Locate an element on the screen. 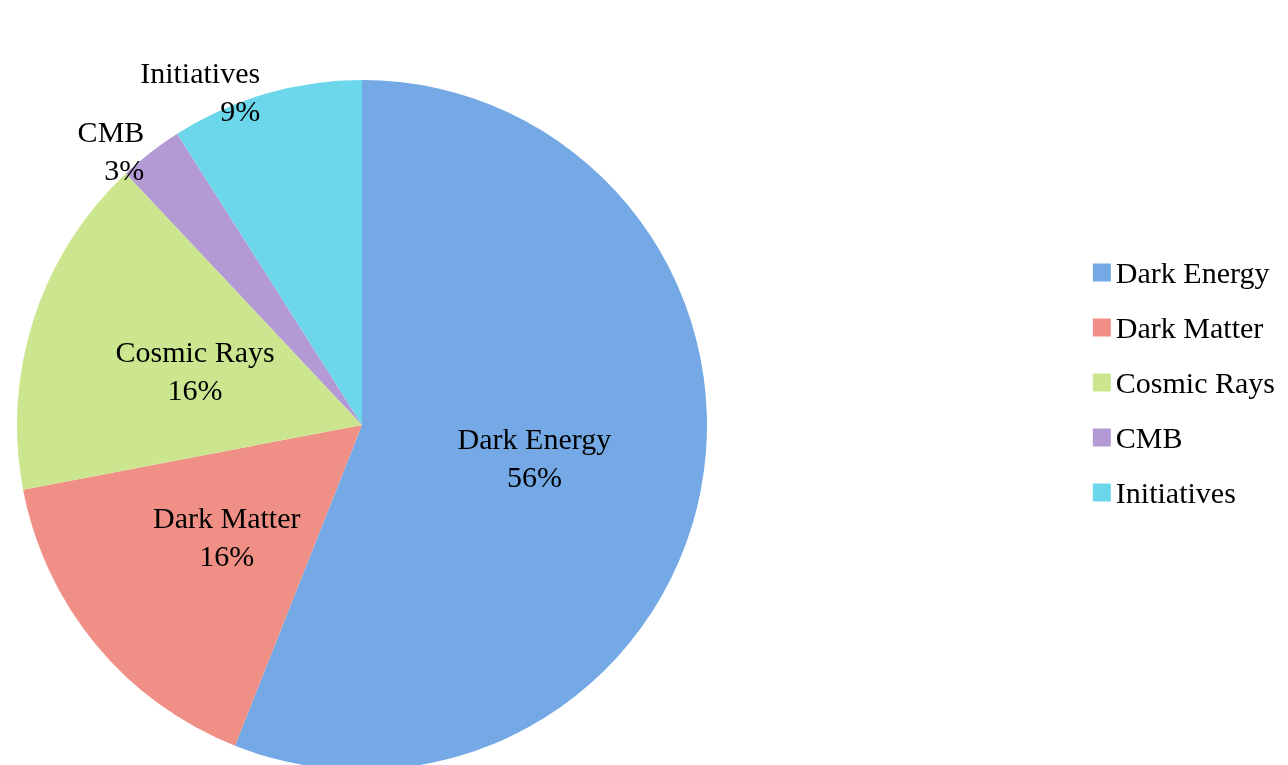 The width and height of the screenshot is (1288, 765). legend-label: Dark Matter is located at coordinates (1189, 327).